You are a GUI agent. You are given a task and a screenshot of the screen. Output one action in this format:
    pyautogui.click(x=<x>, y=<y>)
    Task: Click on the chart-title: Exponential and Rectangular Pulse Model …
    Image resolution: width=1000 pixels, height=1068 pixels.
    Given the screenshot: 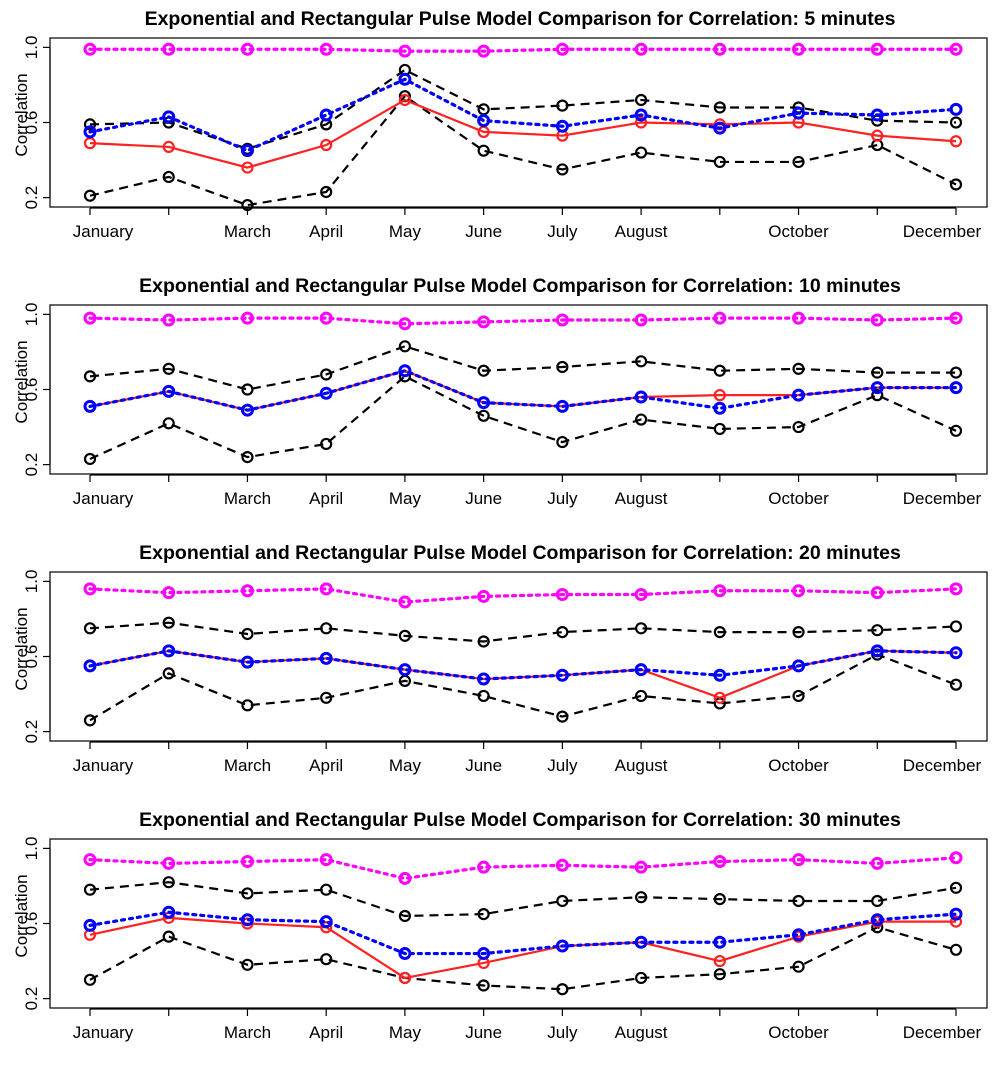 What is the action you would take?
    pyautogui.click(x=520, y=286)
    